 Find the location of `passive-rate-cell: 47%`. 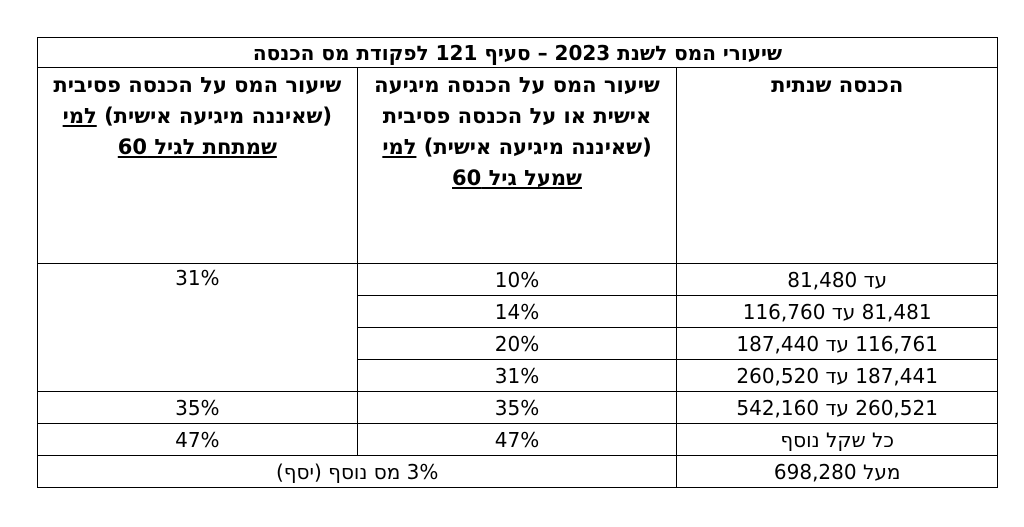

passive-rate-cell: 47% is located at coordinates (197, 439).